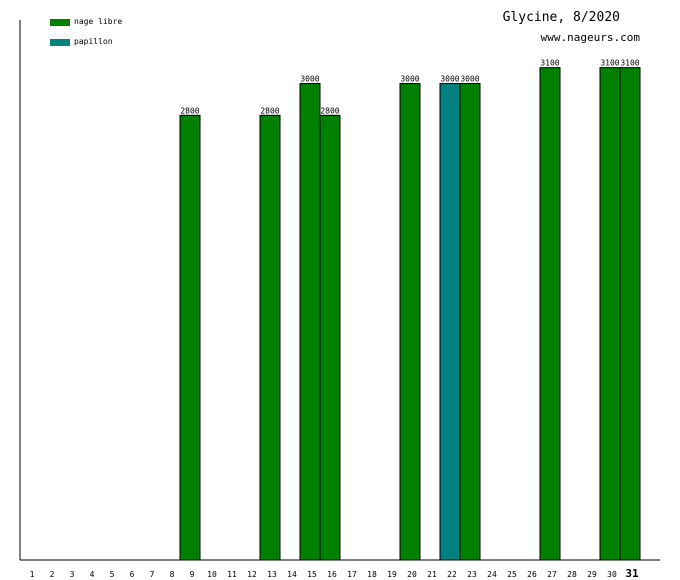 The height and width of the screenshot is (580, 680). I want to click on x-tick-label-13: 13, so click(272, 574).